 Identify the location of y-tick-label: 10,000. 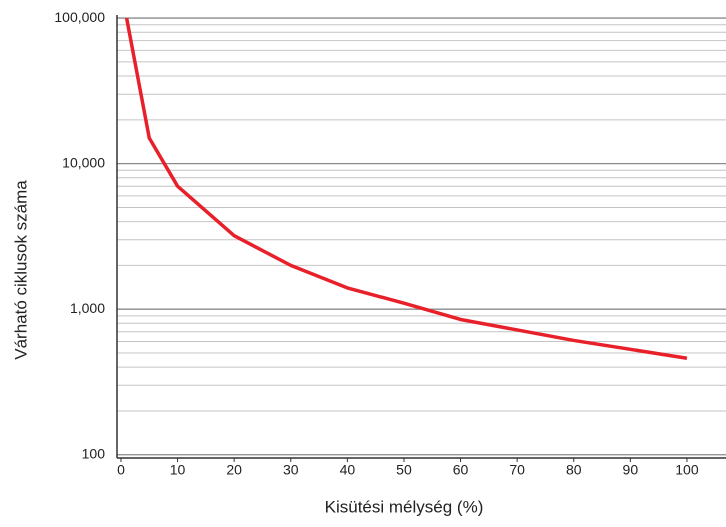
(83, 162).